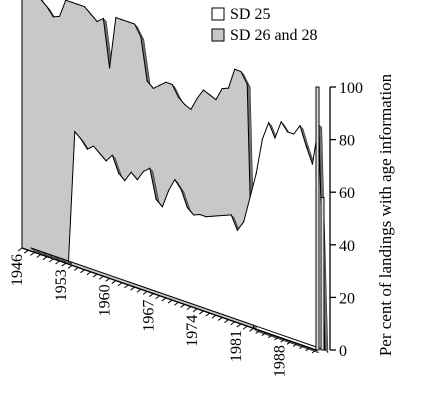  What do you see at coordinates (61, 285) in the screenshot?
I see `x-tick-label: 1953` at bounding box center [61, 285].